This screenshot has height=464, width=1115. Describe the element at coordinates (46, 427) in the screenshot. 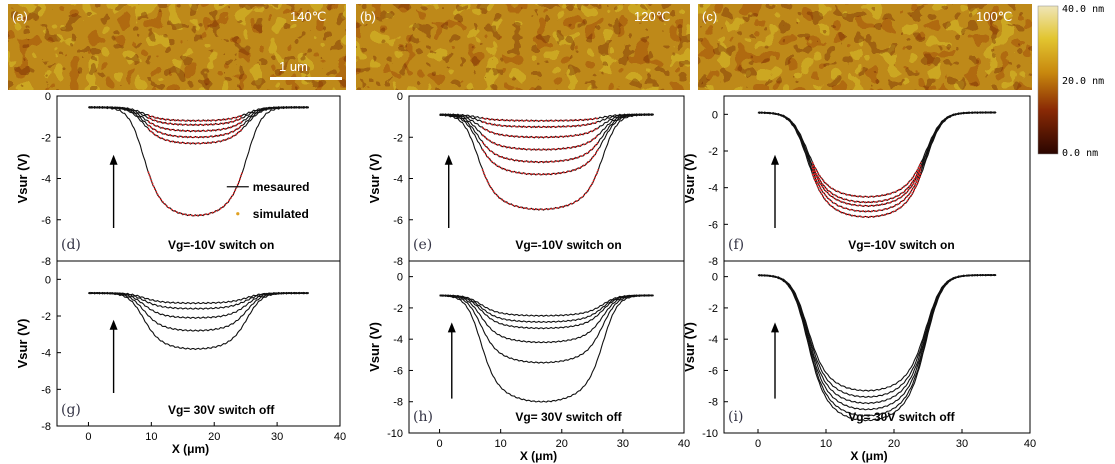

I see `y-tick-label-g-4: -8` at that location.